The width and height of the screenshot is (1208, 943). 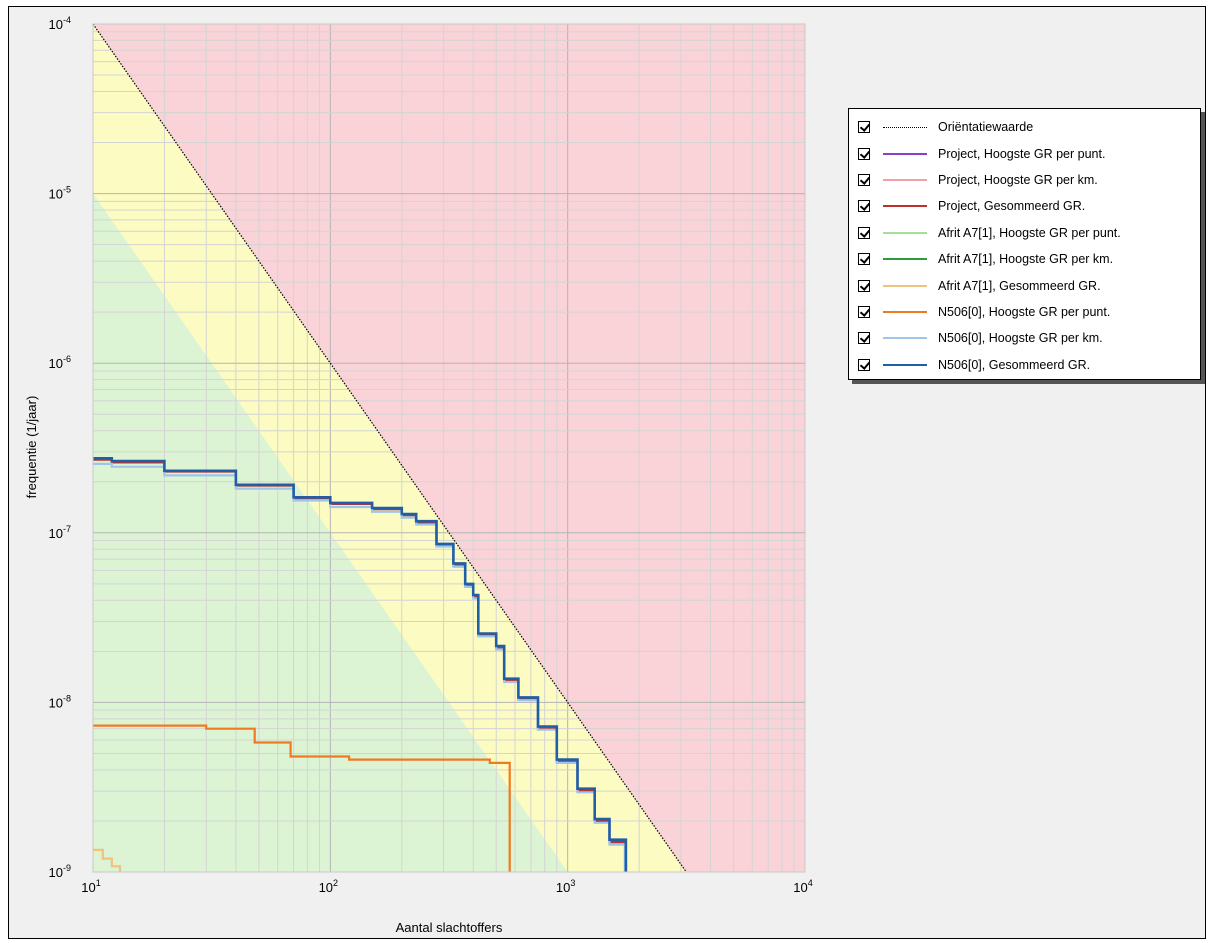 I want to click on legend-label: Afrit A7[1], Hoogste GR per punt., so click(x=1029, y=232).